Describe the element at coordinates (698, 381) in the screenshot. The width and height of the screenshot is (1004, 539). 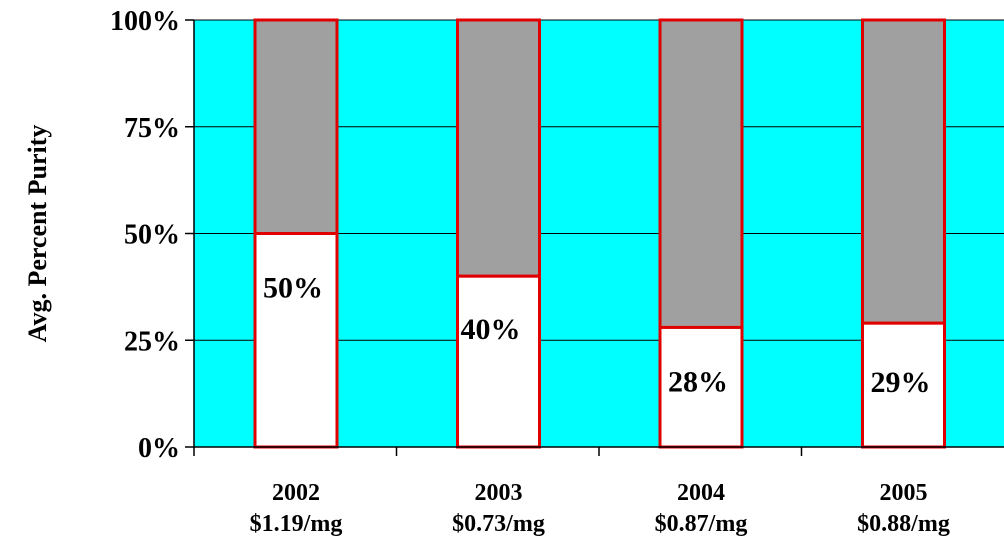
I see `data-label-2004: 28%` at that location.